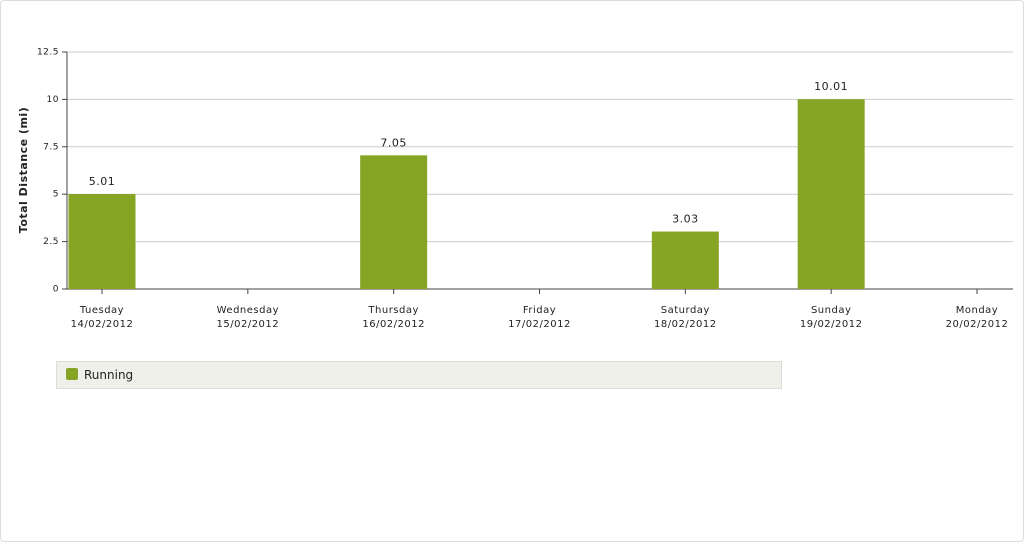  I want to click on x-tick-label: 14/02/2012, so click(102, 324).